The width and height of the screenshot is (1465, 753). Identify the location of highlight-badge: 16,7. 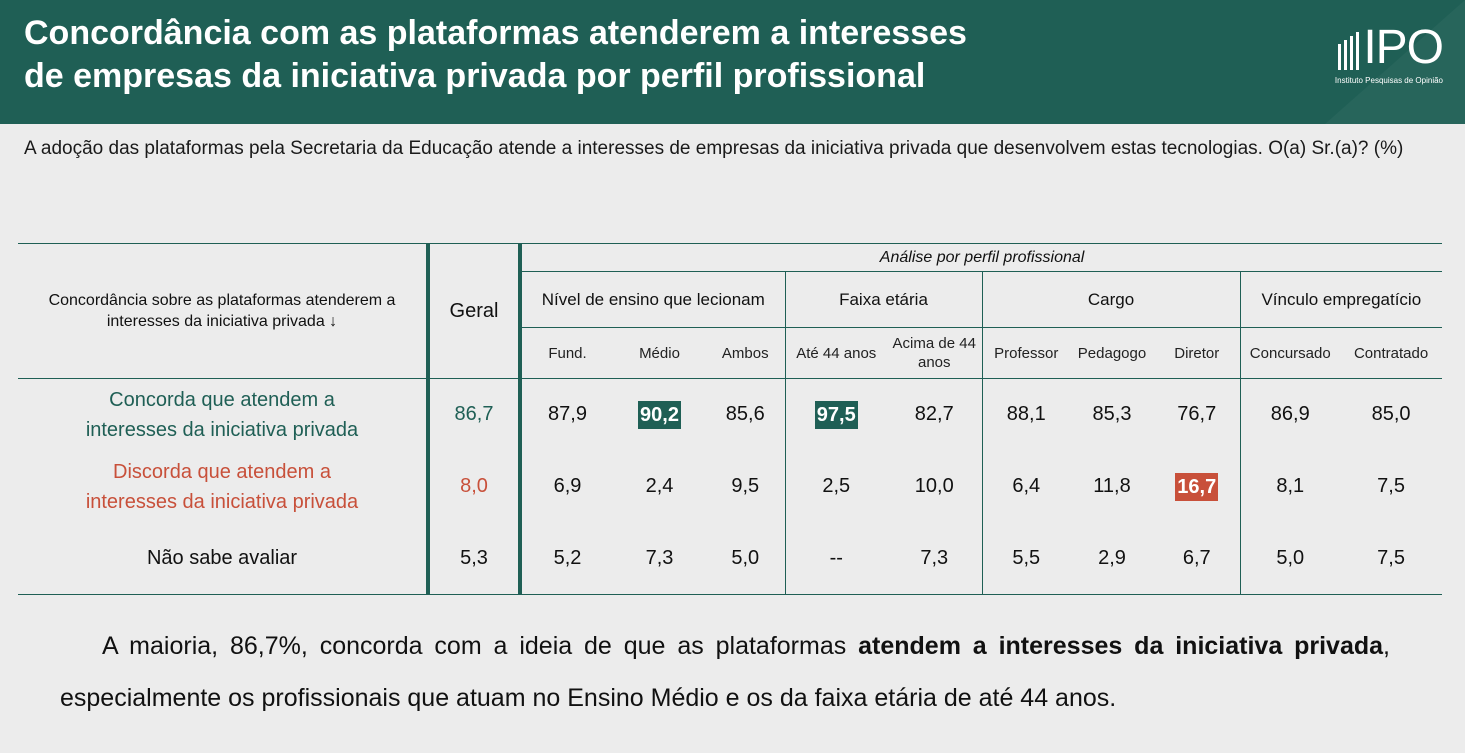
(1197, 486).